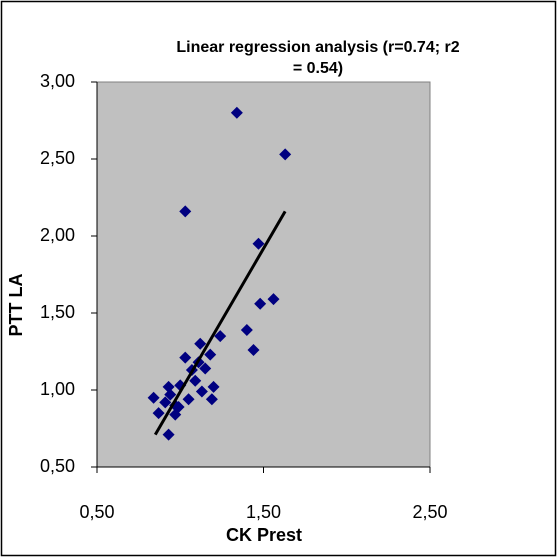 This screenshot has width=557, height=557. What do you see at coordinates (220, 323) in the screenshot?
I see `trendline` at bounding box center [220, 323].